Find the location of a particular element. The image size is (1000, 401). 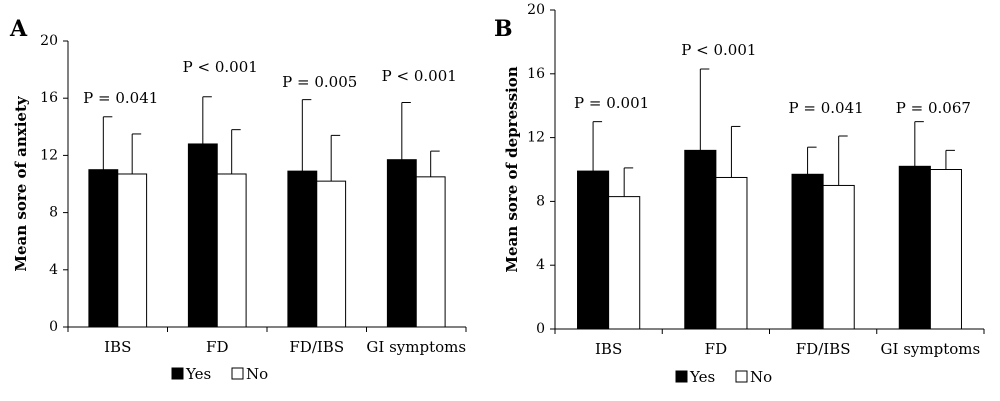

p-value-annotation: P = 0.067 is located at coordinates (933, 108).